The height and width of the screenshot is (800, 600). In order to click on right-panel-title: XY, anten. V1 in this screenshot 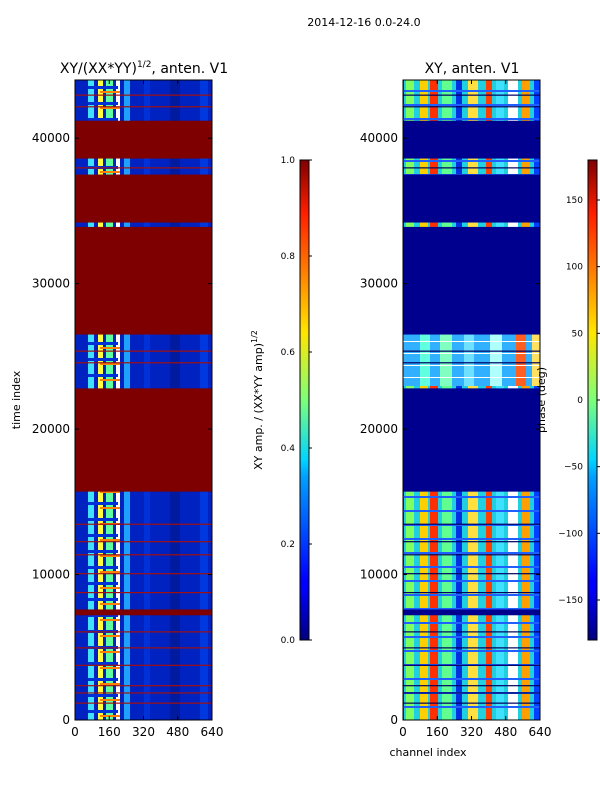, I will do `click(472, 69)`.